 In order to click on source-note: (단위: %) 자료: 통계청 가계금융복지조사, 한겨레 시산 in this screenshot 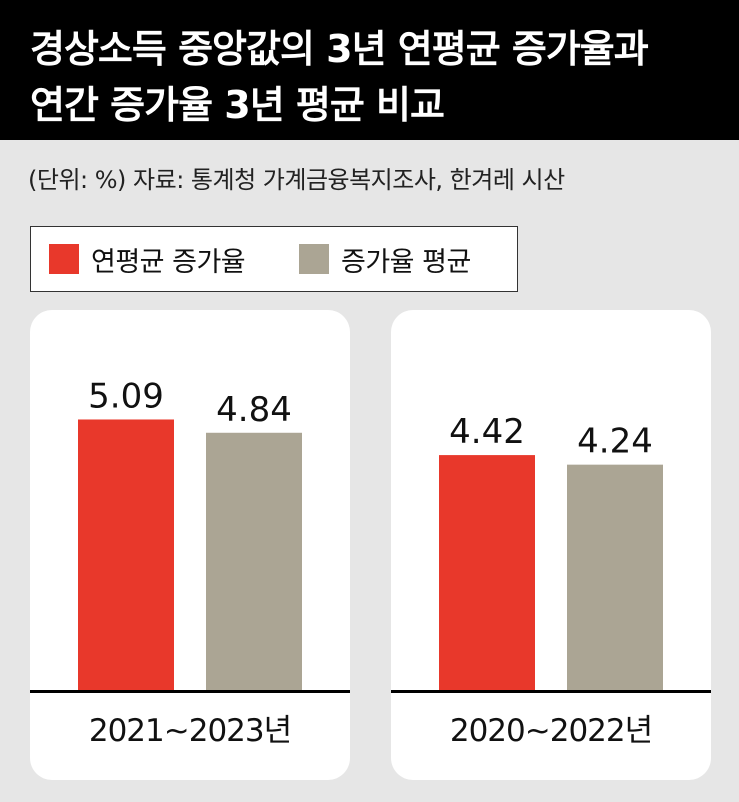, I will do `click(296, 180)`.